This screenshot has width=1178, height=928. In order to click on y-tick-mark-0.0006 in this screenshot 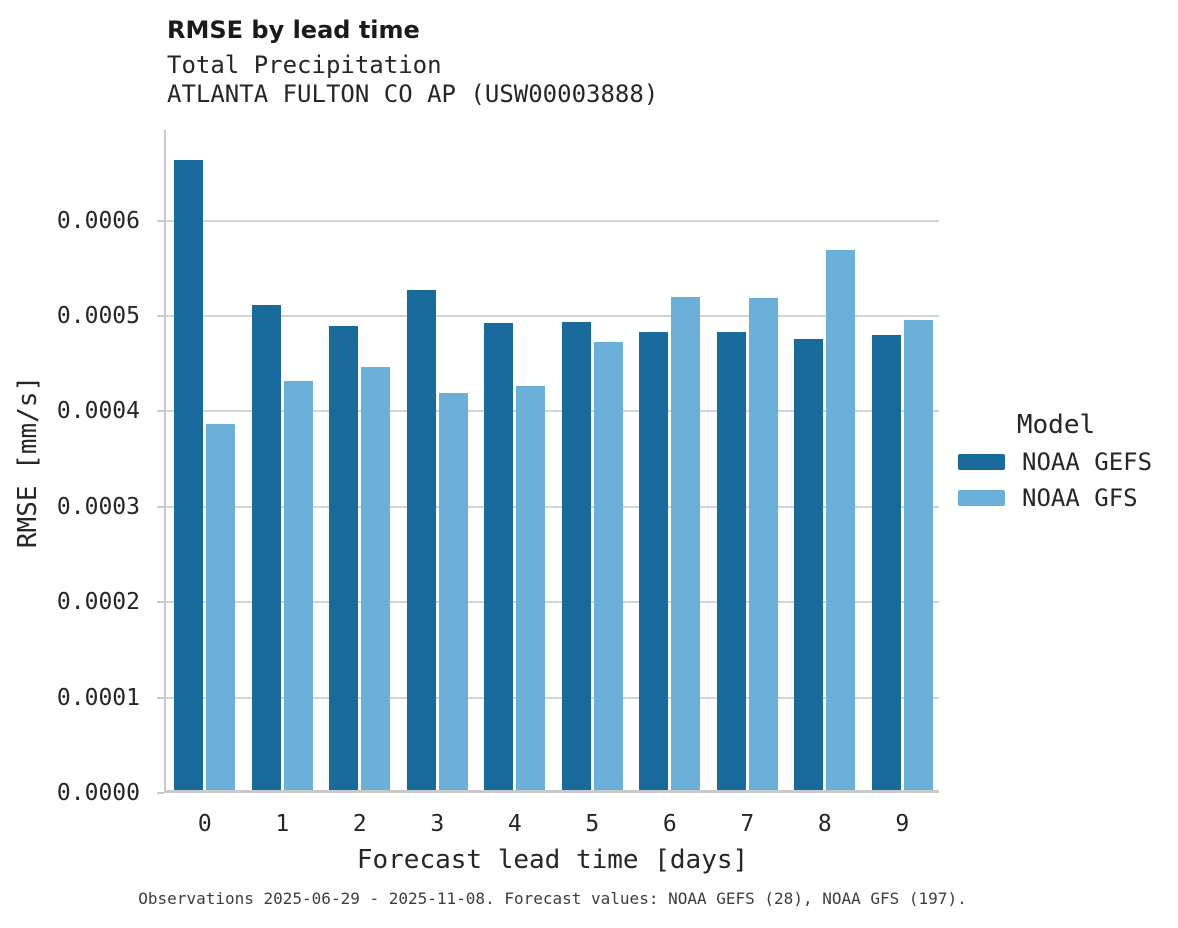, I will do `click(160, 220)`.